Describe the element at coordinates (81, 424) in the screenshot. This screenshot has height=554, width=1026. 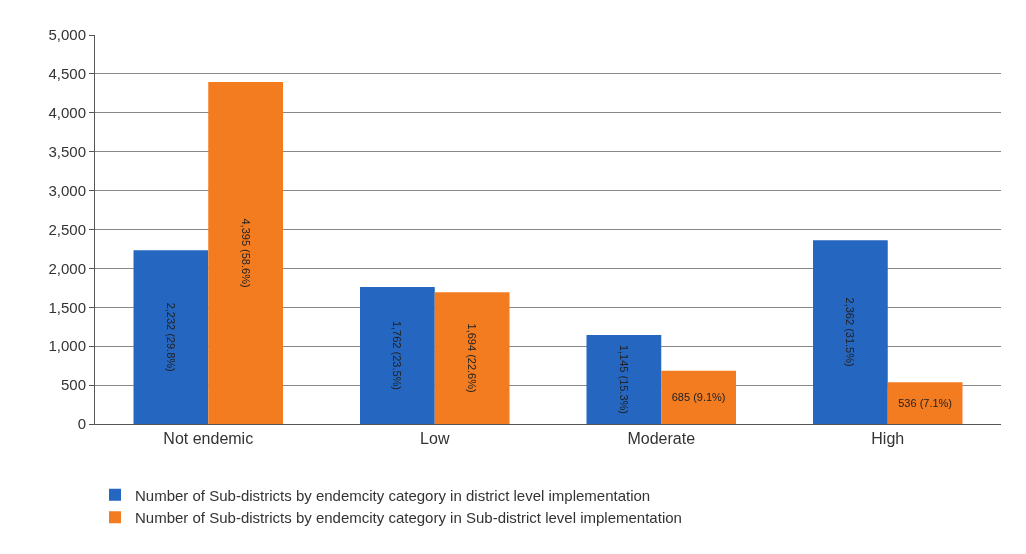
I see `y-tick-label: 0` at that location.